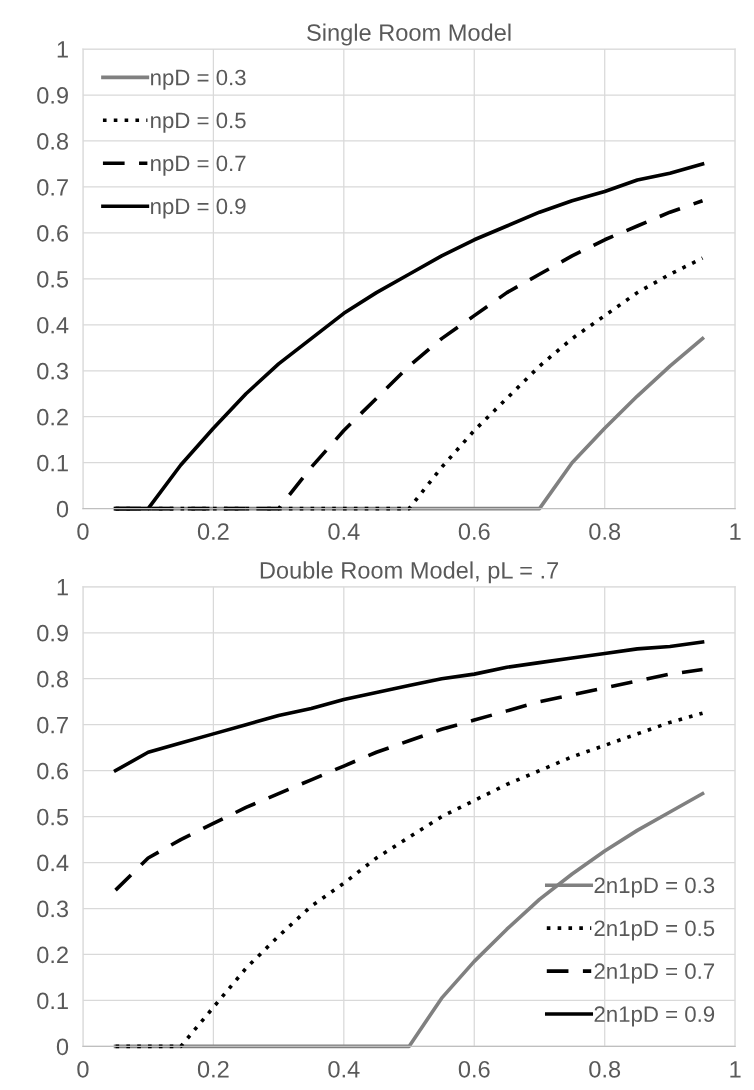 Image resolution: width=754 pixels, height=1090 pixels. Describe the element at coordinates (198, 122) in the screenshot. I see `legend-label: npD = 0.5` at that location.